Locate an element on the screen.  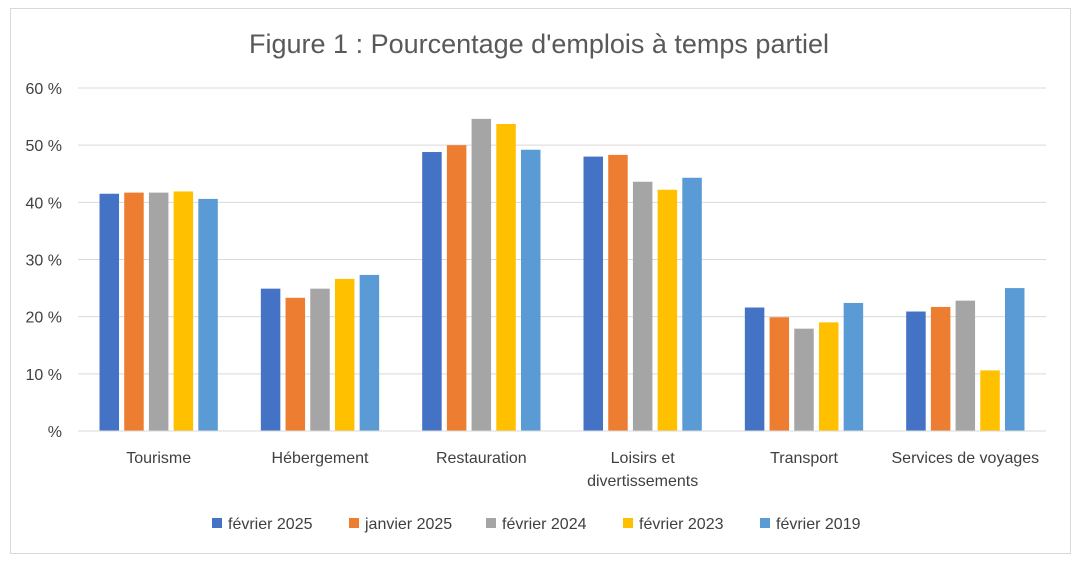
legend-label: février 2024 is located at coordinates (544, 524).